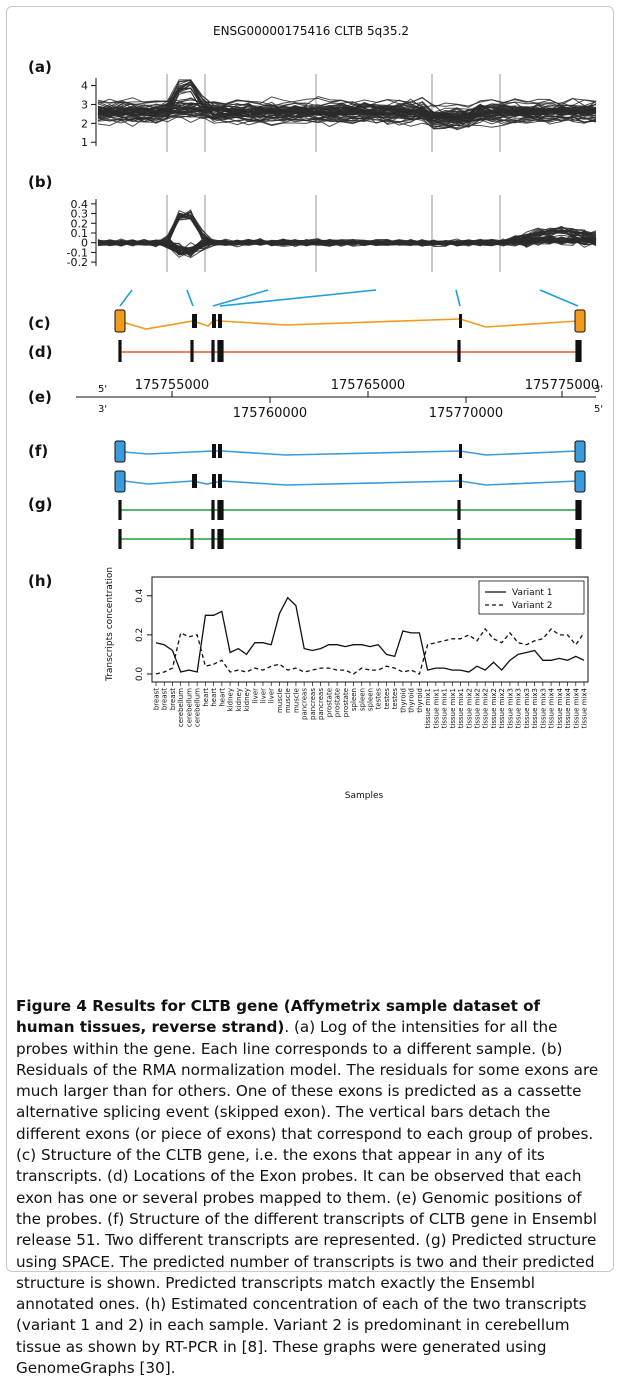  What do you see at coordinates (84, 86) in the screenshot?
I see `panel-a-ytick-label-4: 4` at bounding box center [84, 86].